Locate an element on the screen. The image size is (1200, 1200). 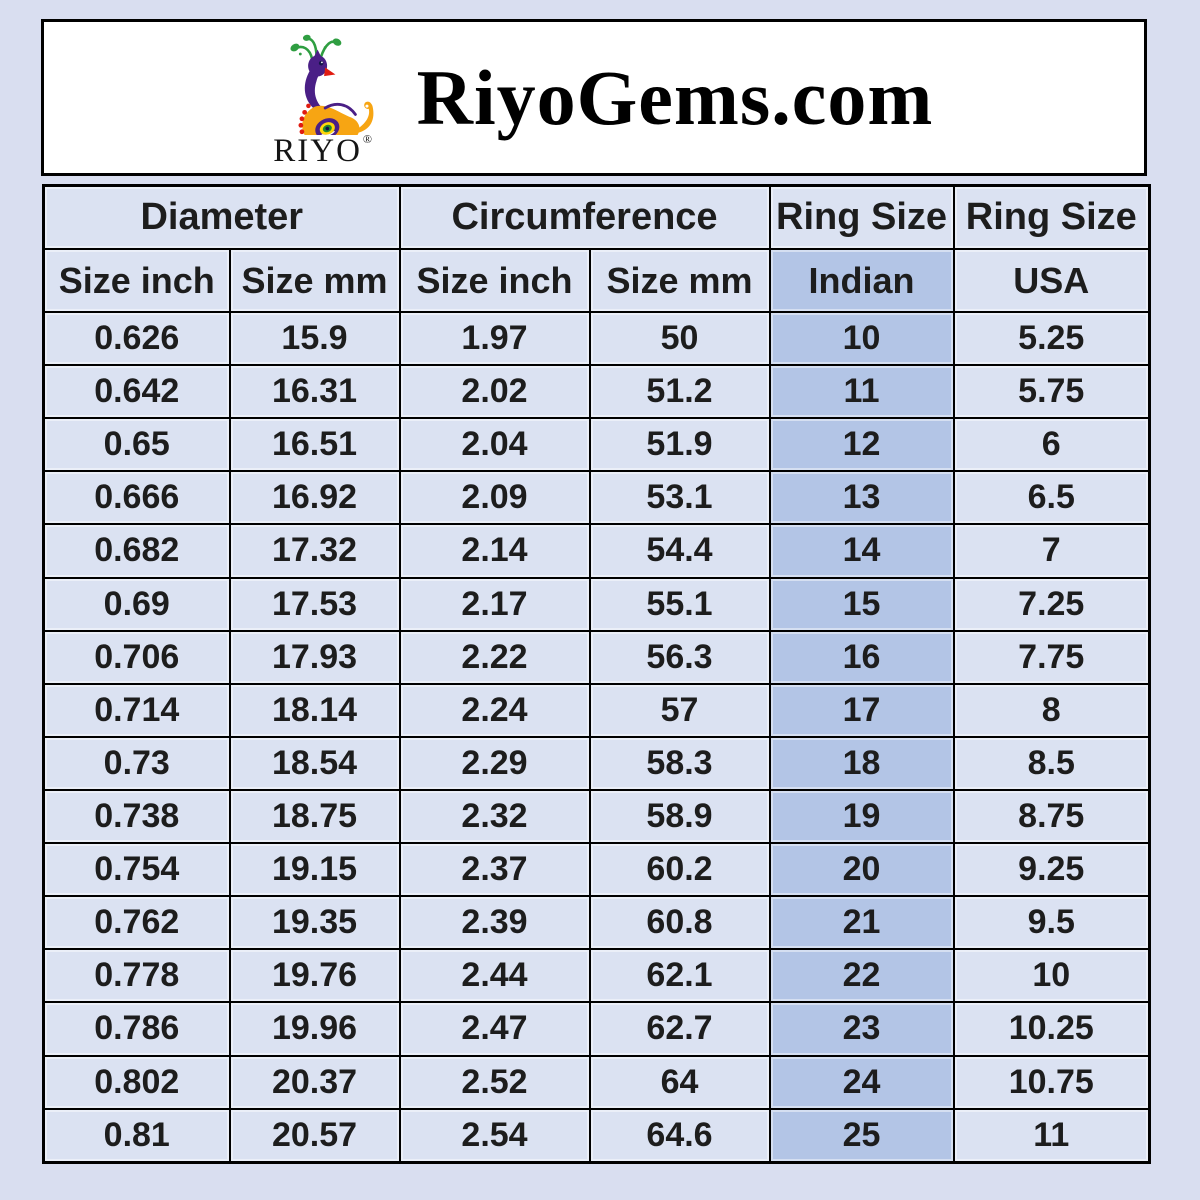
cell-diameter-mm: 17.32 is located at coordinates (314, 551).